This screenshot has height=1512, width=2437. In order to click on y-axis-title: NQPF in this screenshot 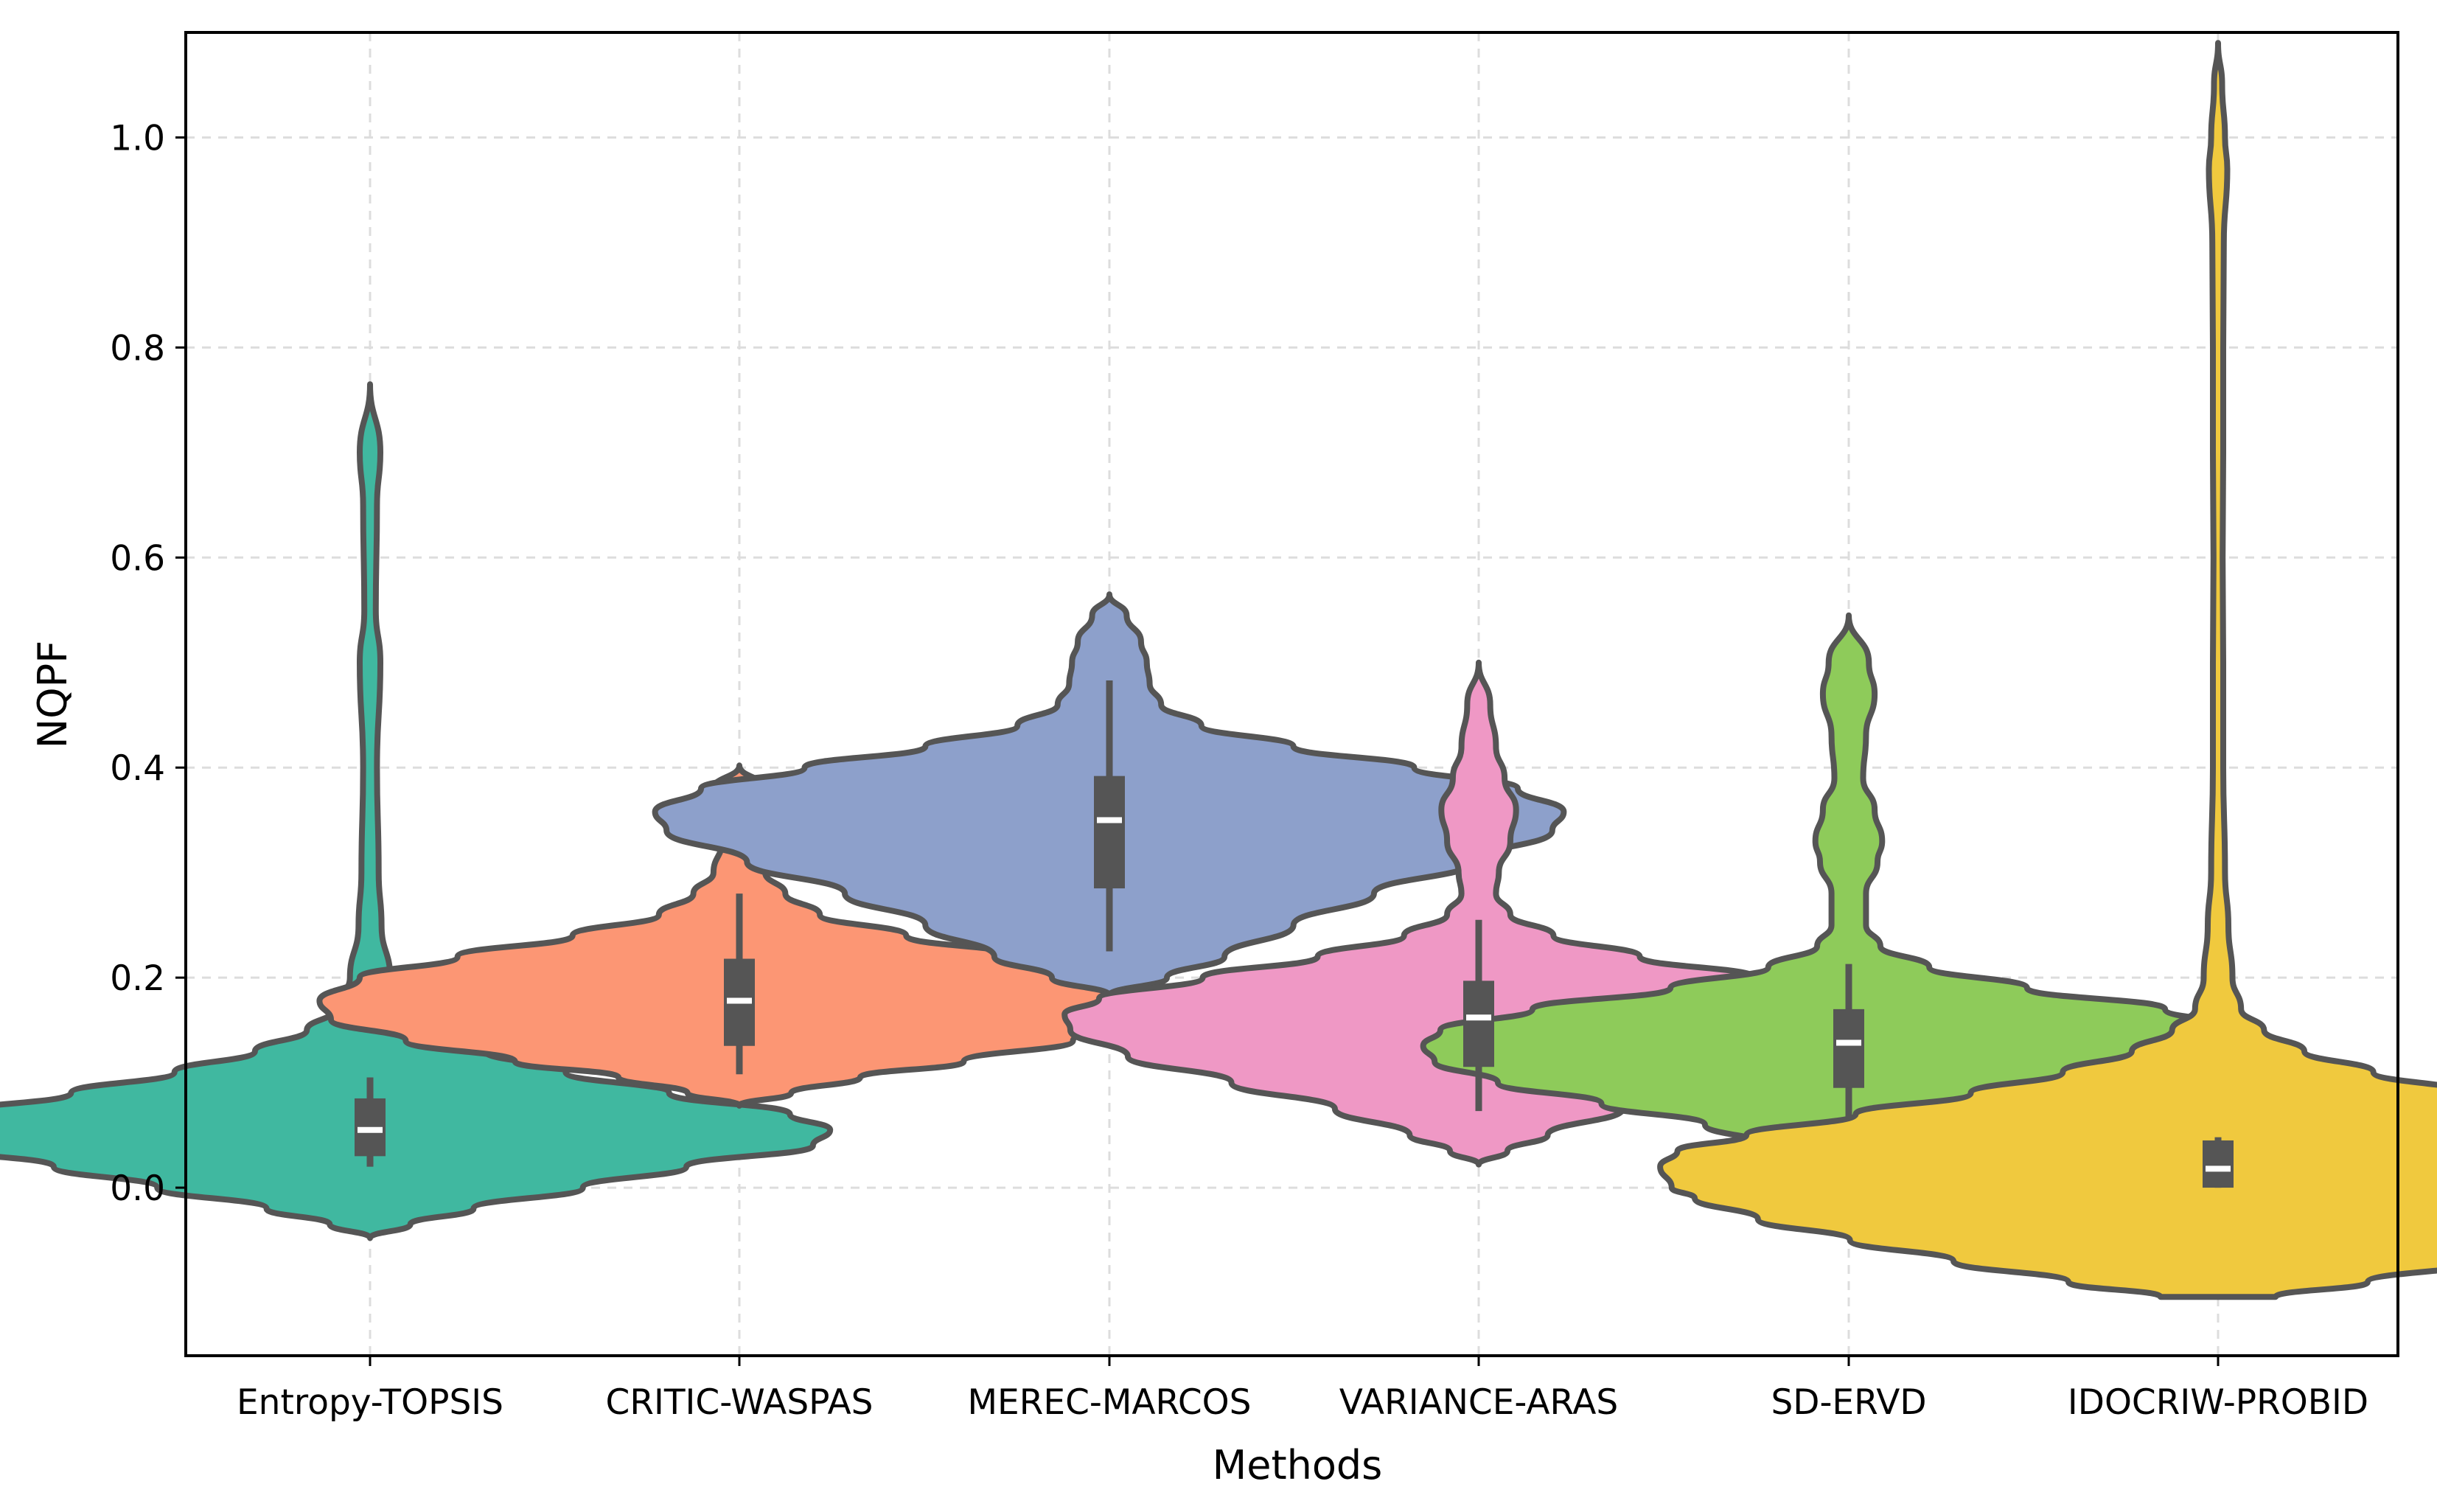, I will do `click(52, 695)`.